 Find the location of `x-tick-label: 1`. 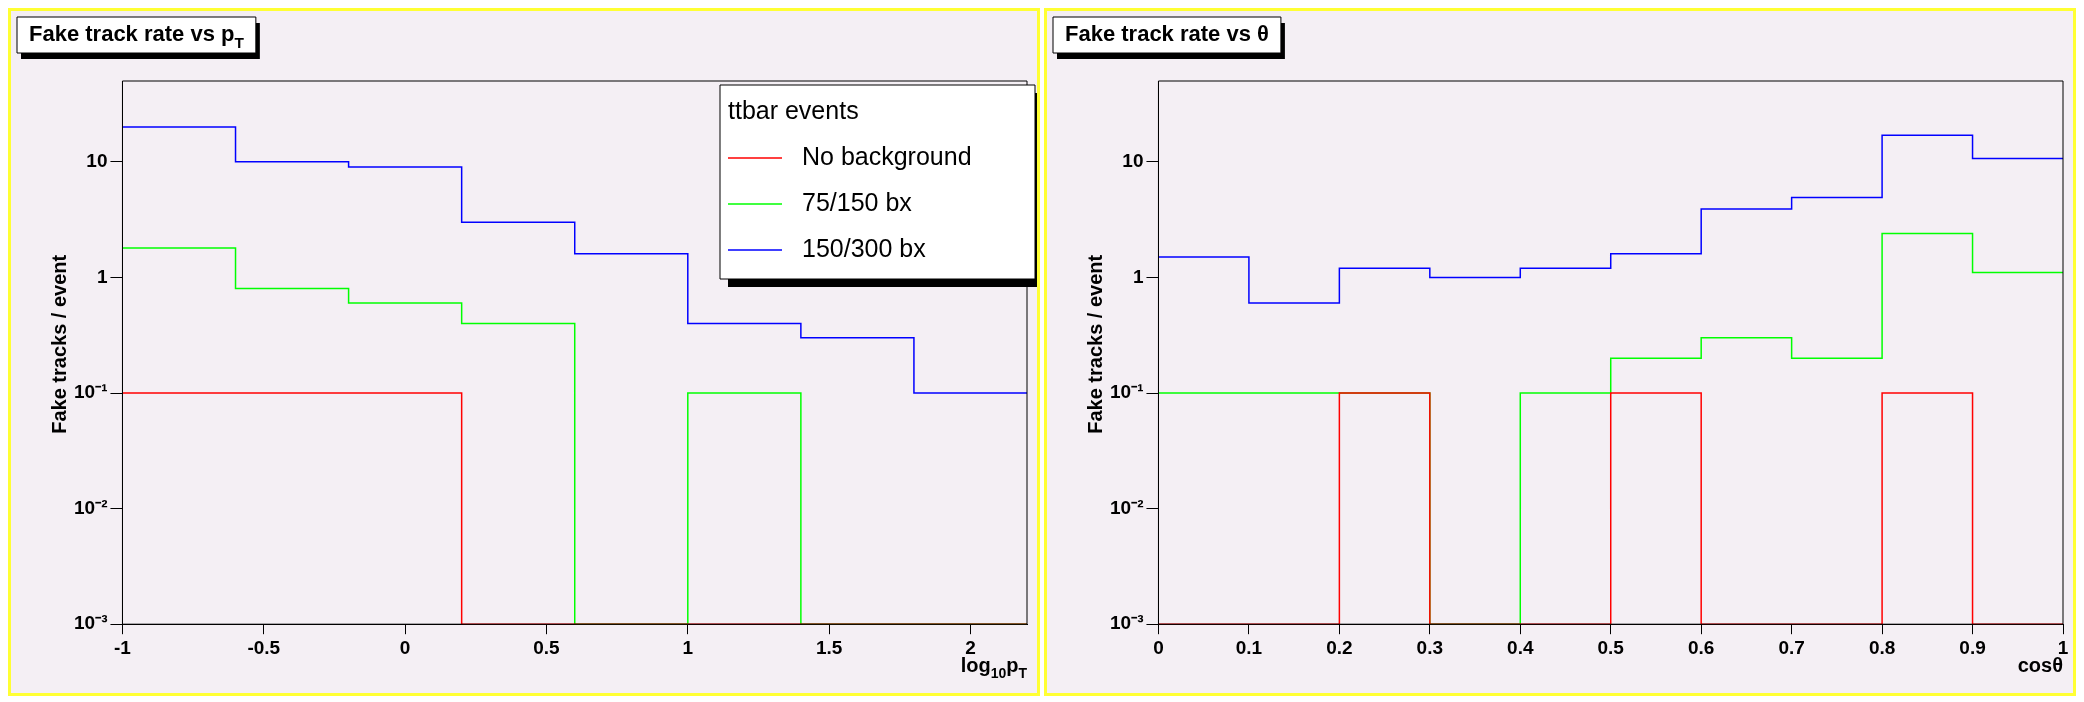

x-tick-label: 1 is located at coordinates (688, 647).